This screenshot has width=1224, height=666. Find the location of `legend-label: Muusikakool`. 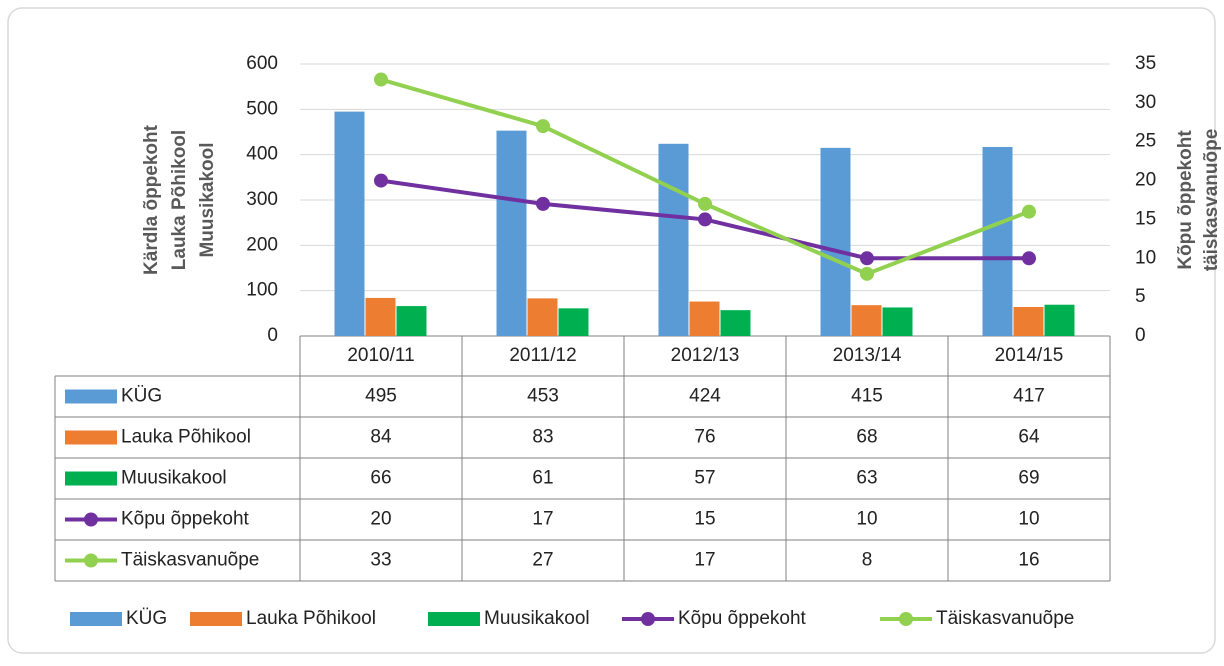

legend-label: Muusikakool is located at coordinates (537, 618).